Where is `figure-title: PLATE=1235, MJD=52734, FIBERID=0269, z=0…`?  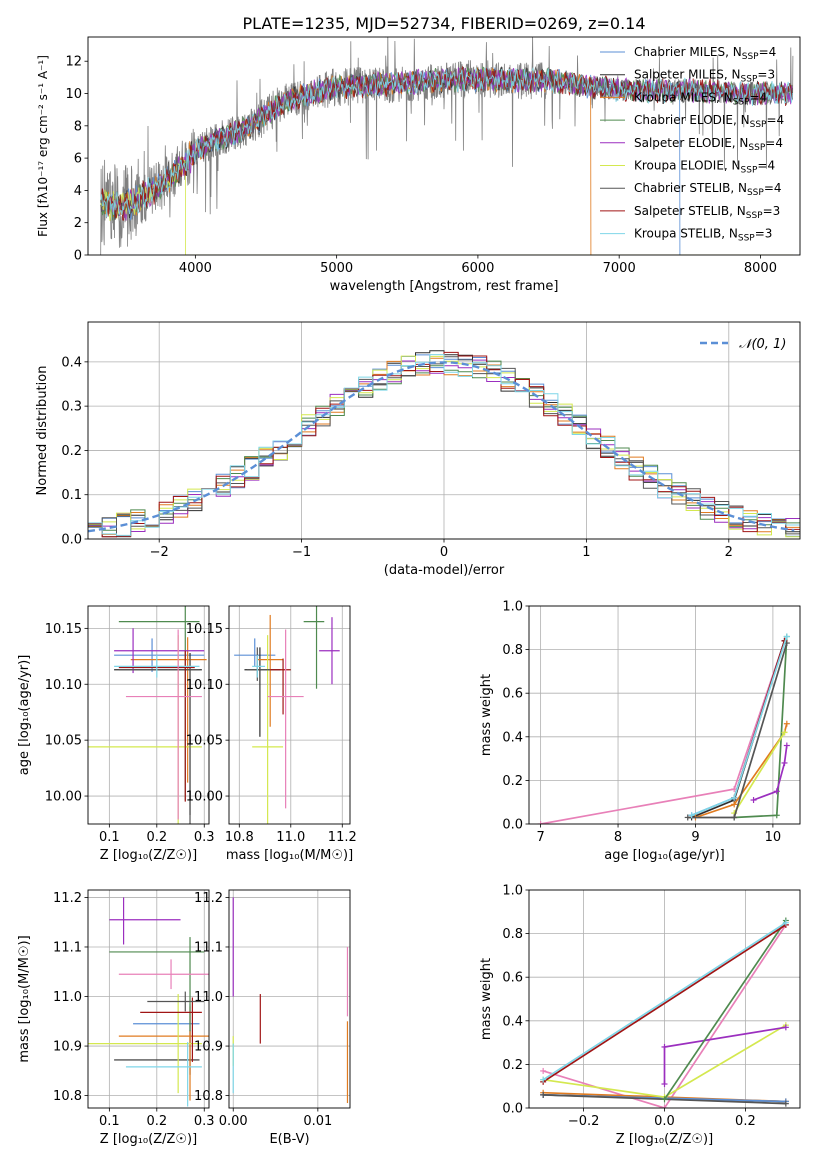
figure-title: PLATE=1235, MJD=52734, FIBERID=0269, z=0… is located at coordinates (443, 23).